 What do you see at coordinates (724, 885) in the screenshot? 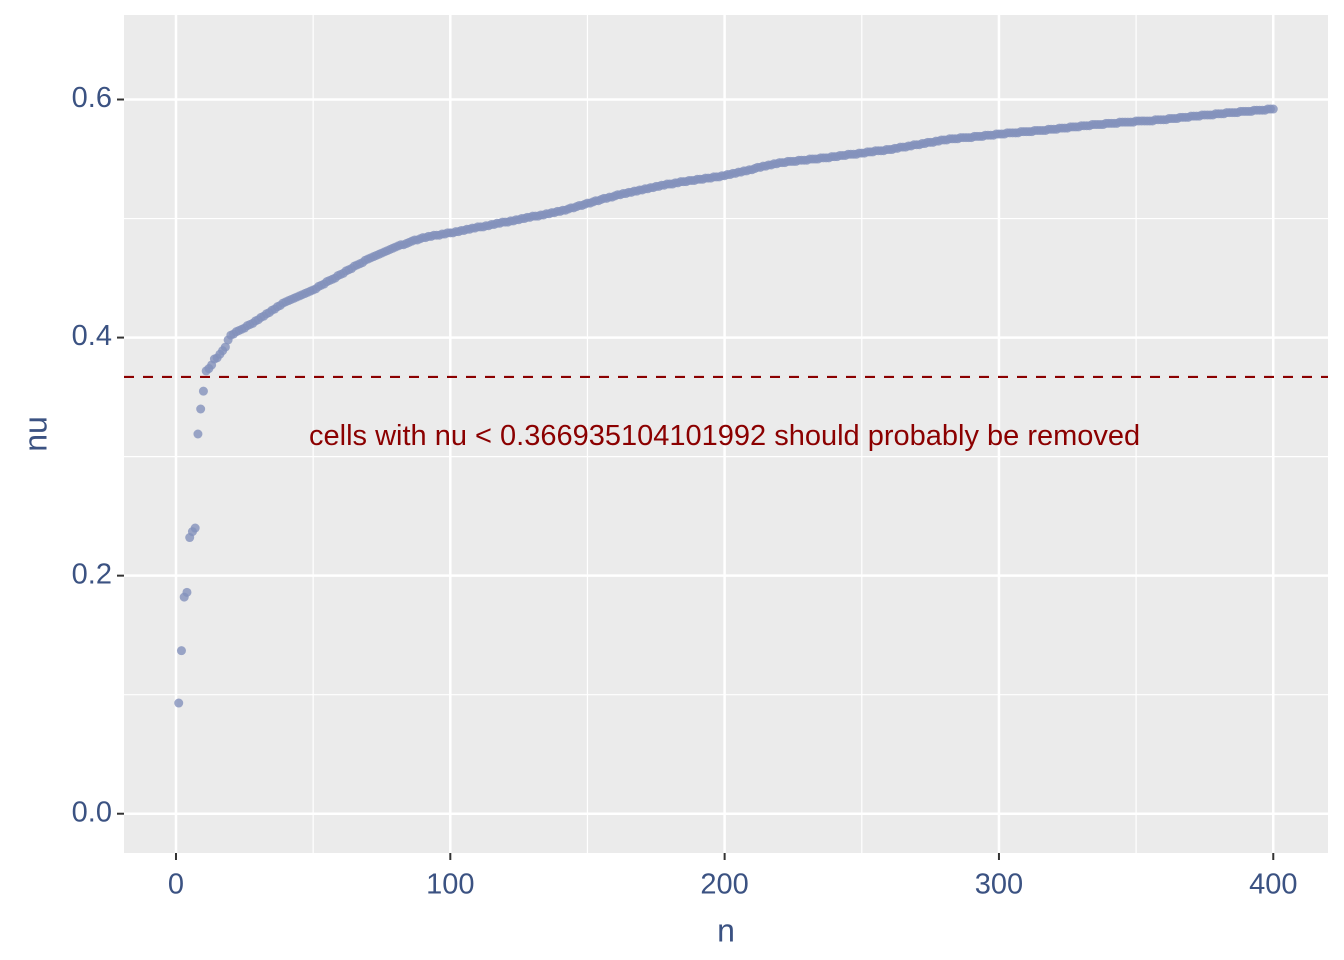
I see `x-tick-label: 200` at bounding box center [724, 885].